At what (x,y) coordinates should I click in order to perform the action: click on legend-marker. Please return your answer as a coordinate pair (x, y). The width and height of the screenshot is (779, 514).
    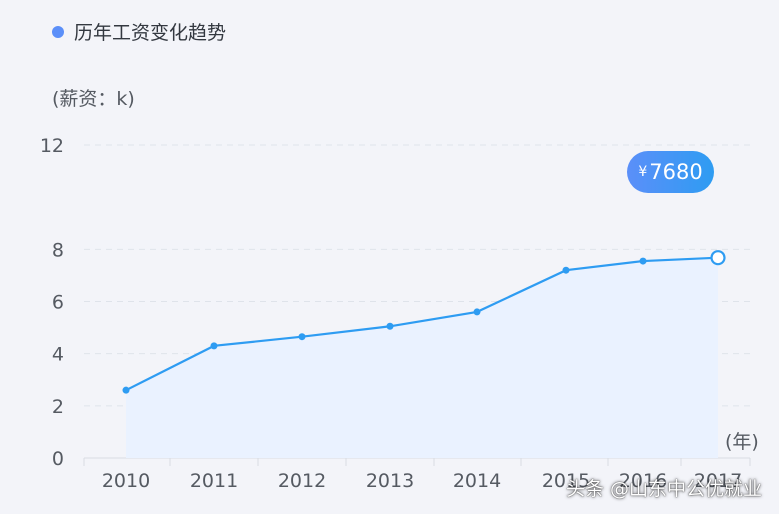
    Looking at the image, I should click on (58, 31).